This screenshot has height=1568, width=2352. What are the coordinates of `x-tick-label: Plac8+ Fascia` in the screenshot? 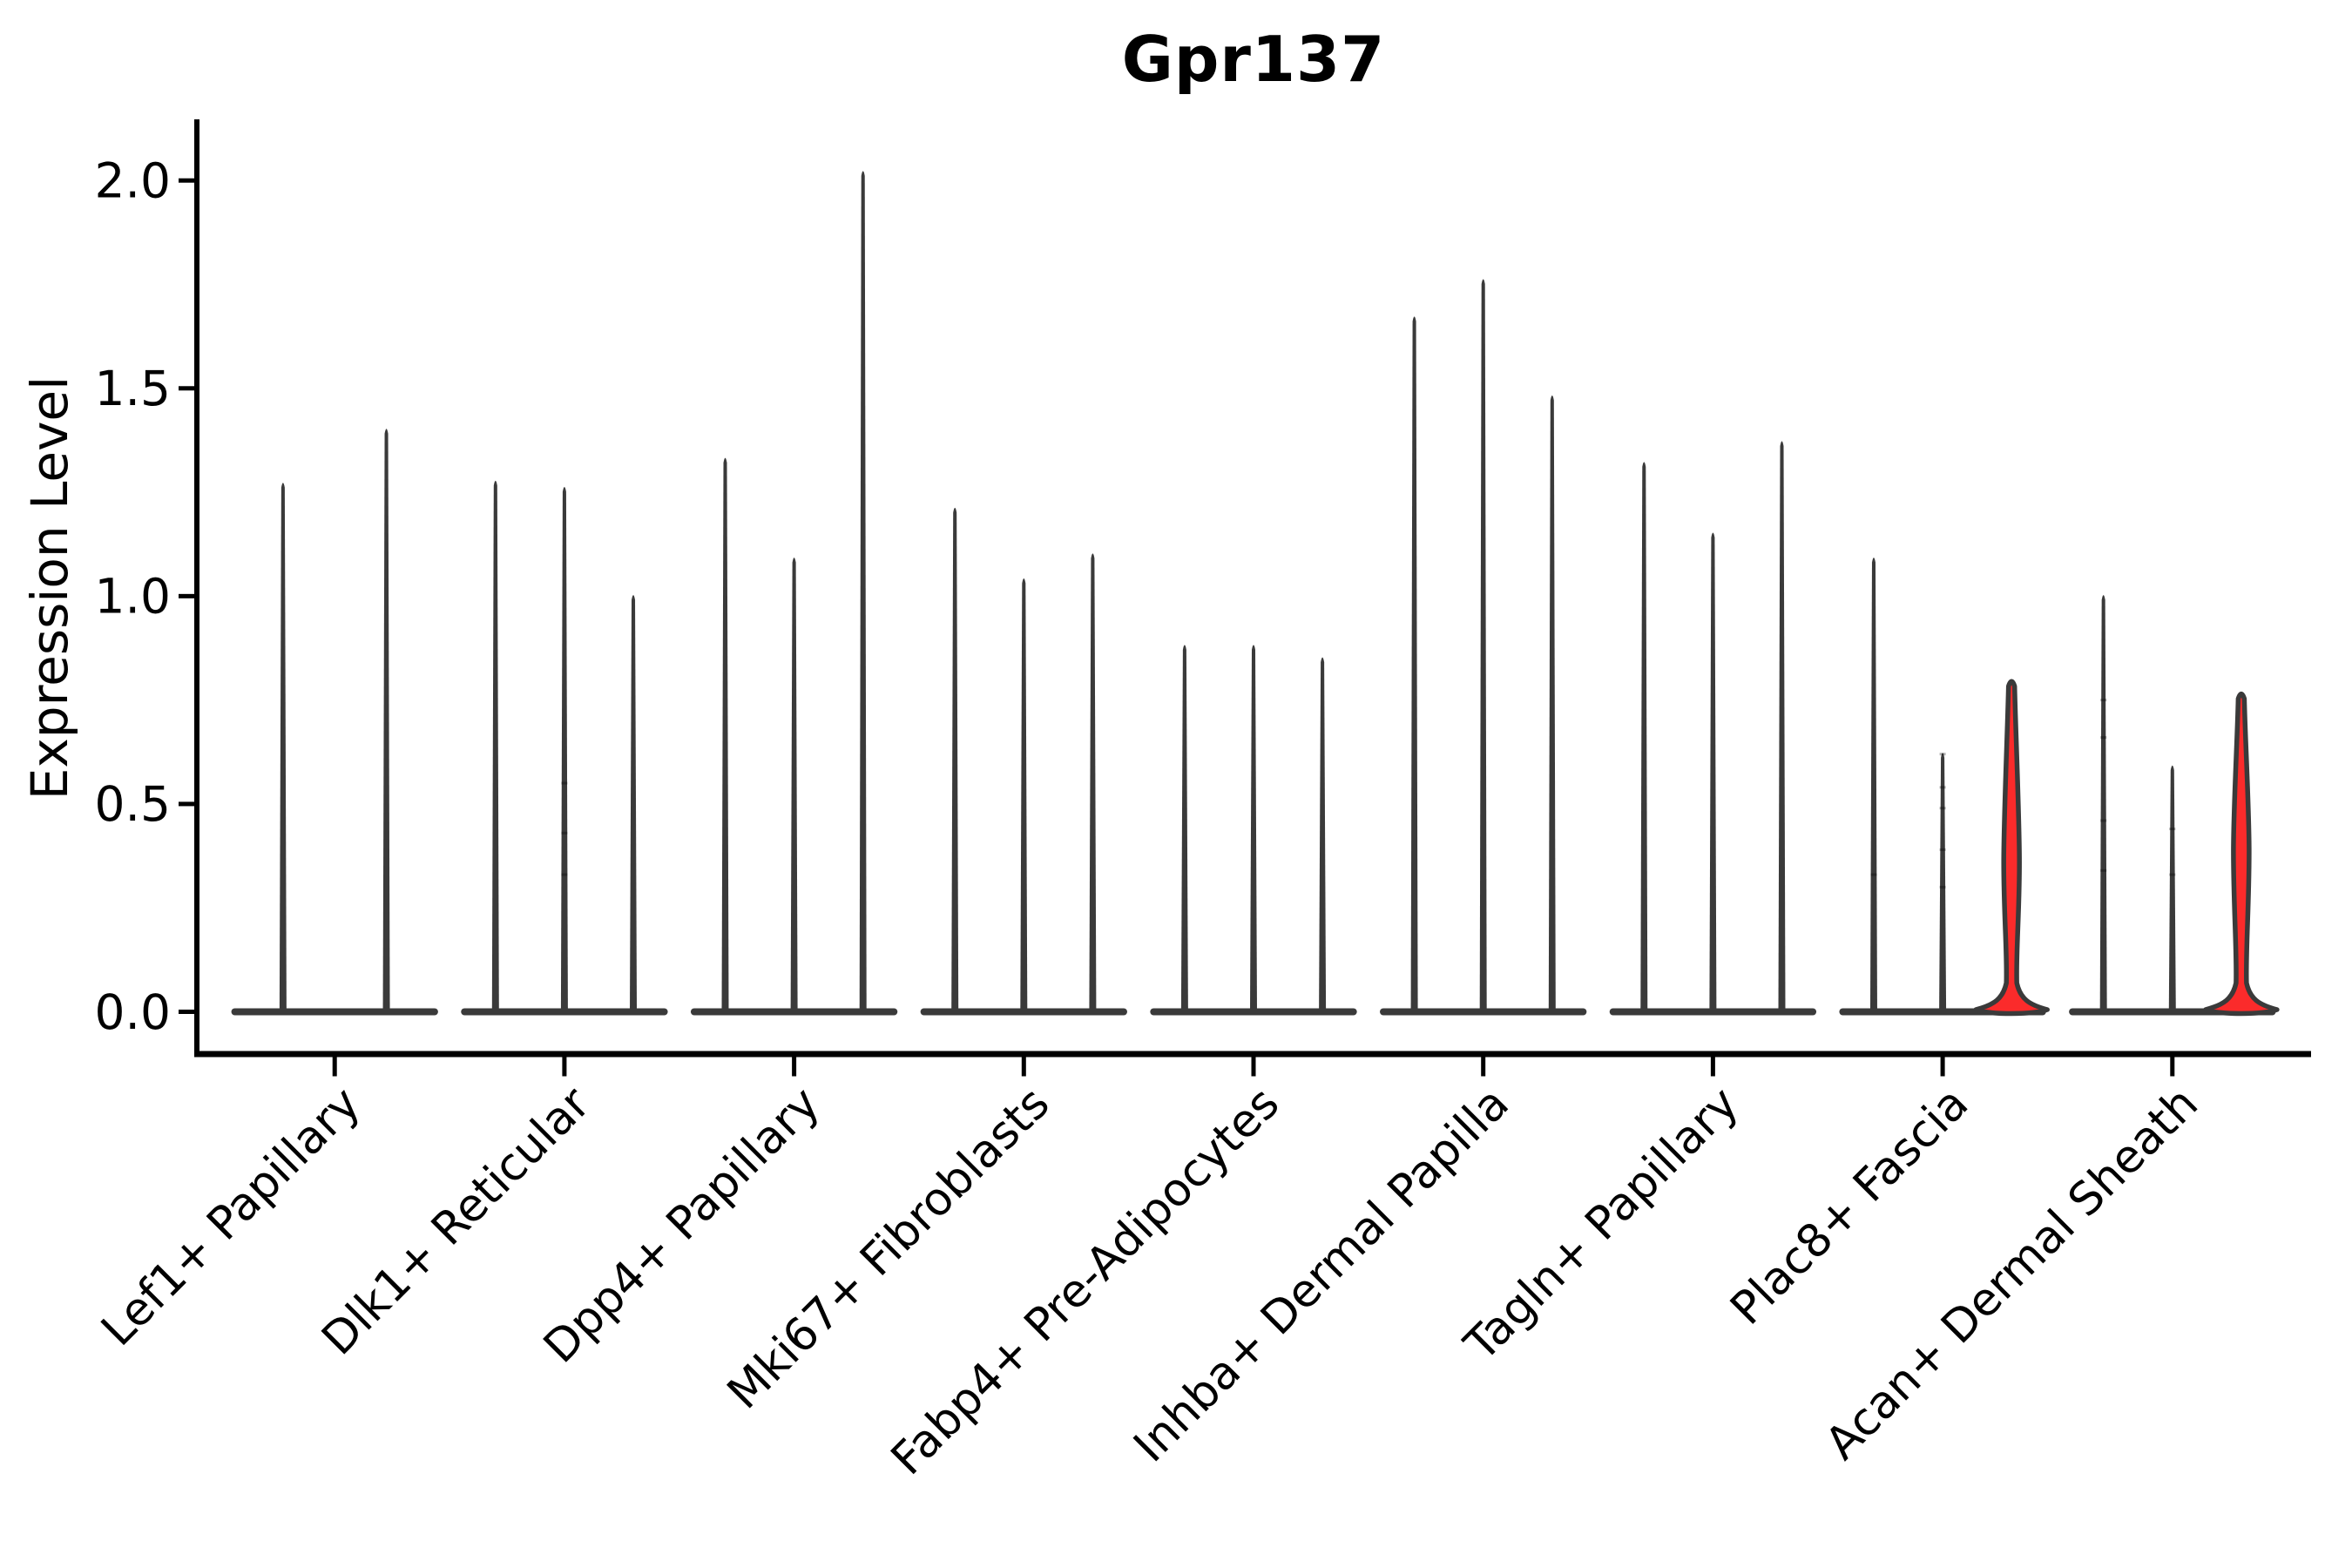 It's located at (1849, 1206).